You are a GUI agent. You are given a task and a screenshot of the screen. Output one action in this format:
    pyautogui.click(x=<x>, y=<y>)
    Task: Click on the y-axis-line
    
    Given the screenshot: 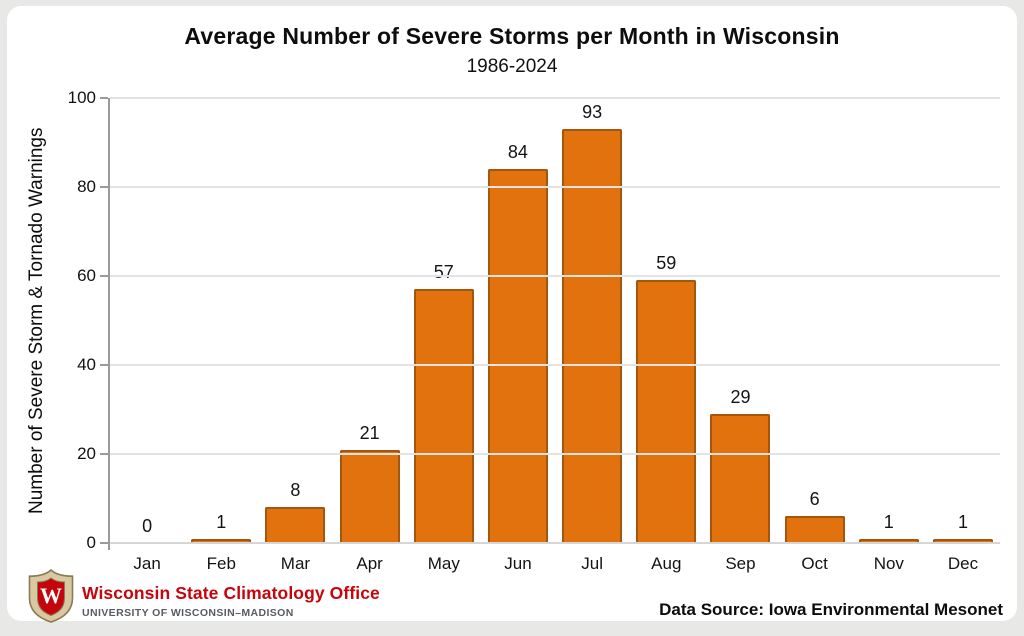 What is the action you would take?
    pyautogui.click(x=109, y=324)
    